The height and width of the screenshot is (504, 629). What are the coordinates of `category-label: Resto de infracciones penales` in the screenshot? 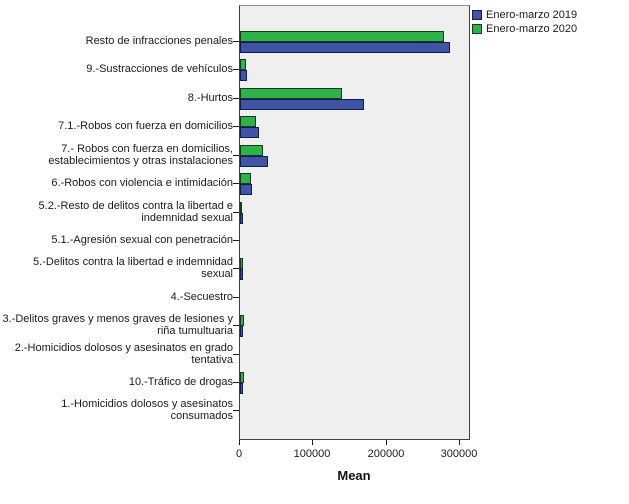 It's located at (159, 41).